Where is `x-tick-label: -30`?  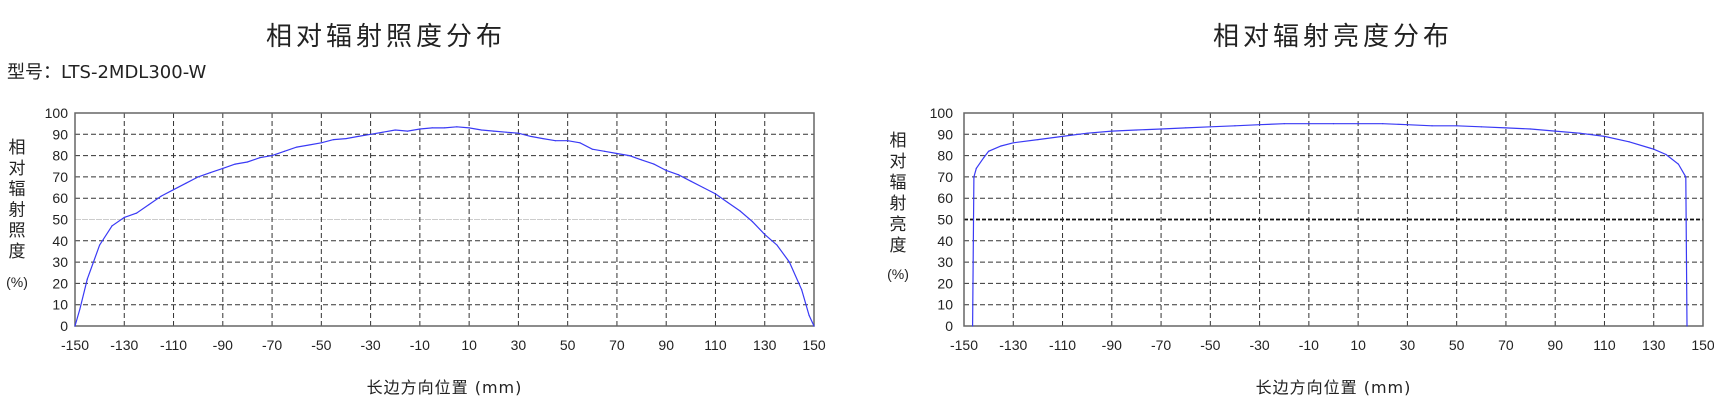
x-tick-label: -30 is located at coordinates (370, 345).